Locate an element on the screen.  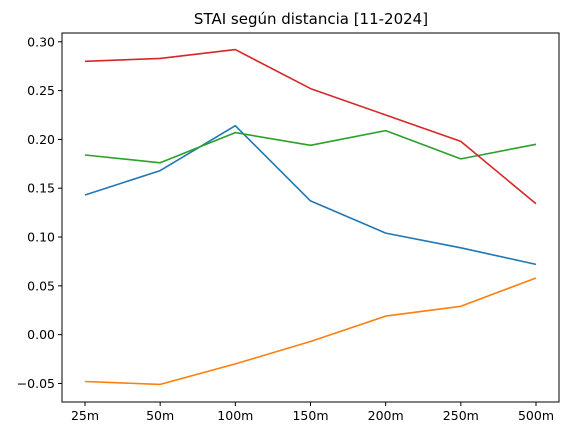
y-tick-label: 0.05 is located at coordinates (41, 285).